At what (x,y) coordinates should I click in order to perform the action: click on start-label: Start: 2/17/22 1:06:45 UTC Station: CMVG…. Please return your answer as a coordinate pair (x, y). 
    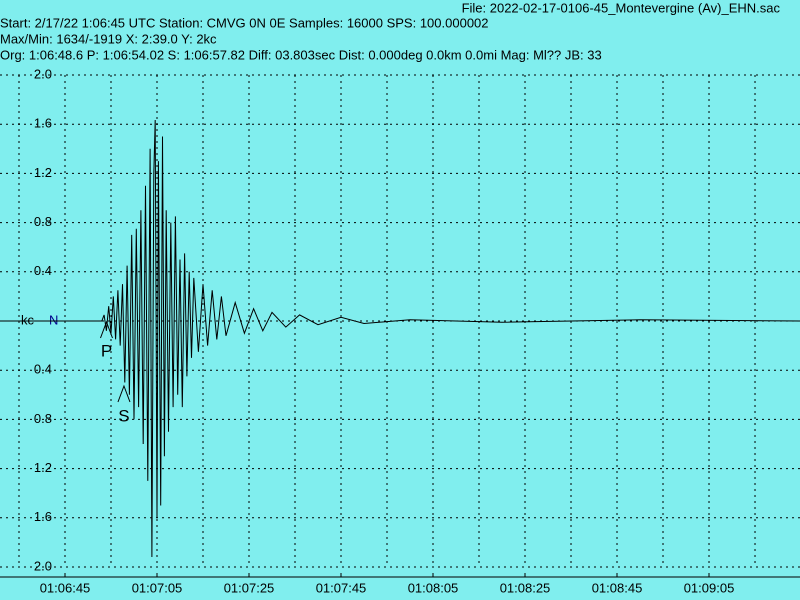
    Looking at the image, I should click on (244, 22).